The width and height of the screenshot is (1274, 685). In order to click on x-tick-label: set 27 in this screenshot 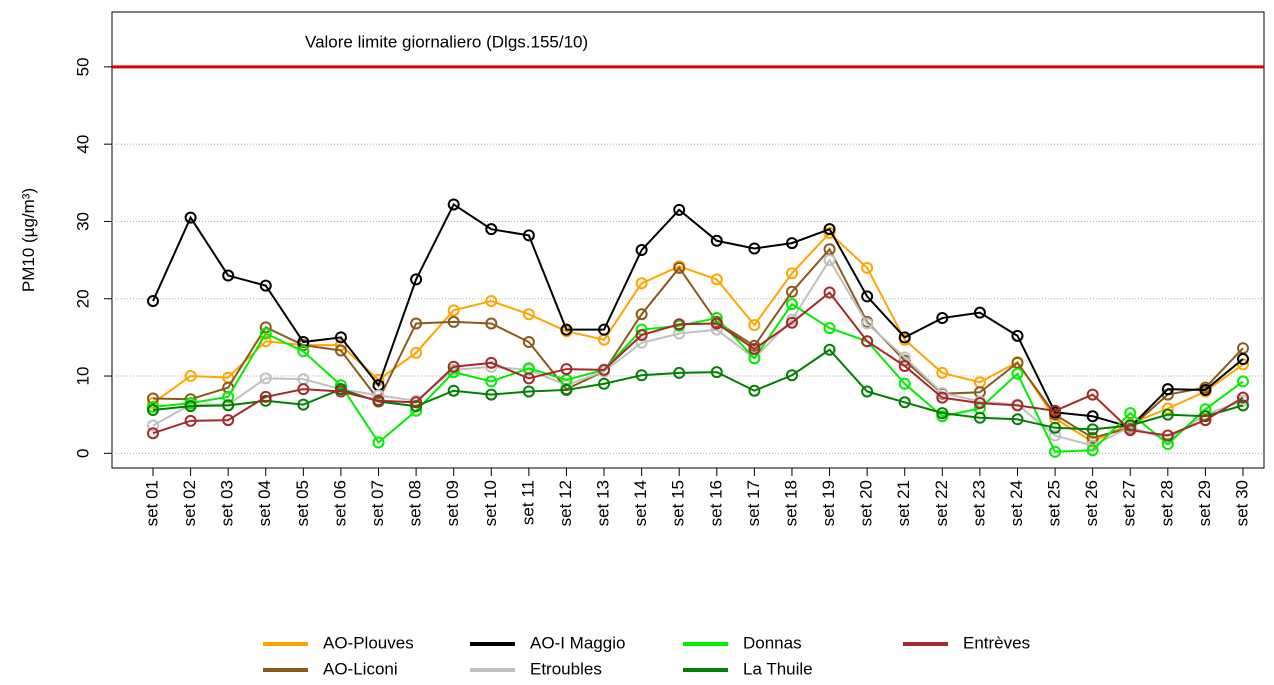, I will do `click(1129, 503)`.